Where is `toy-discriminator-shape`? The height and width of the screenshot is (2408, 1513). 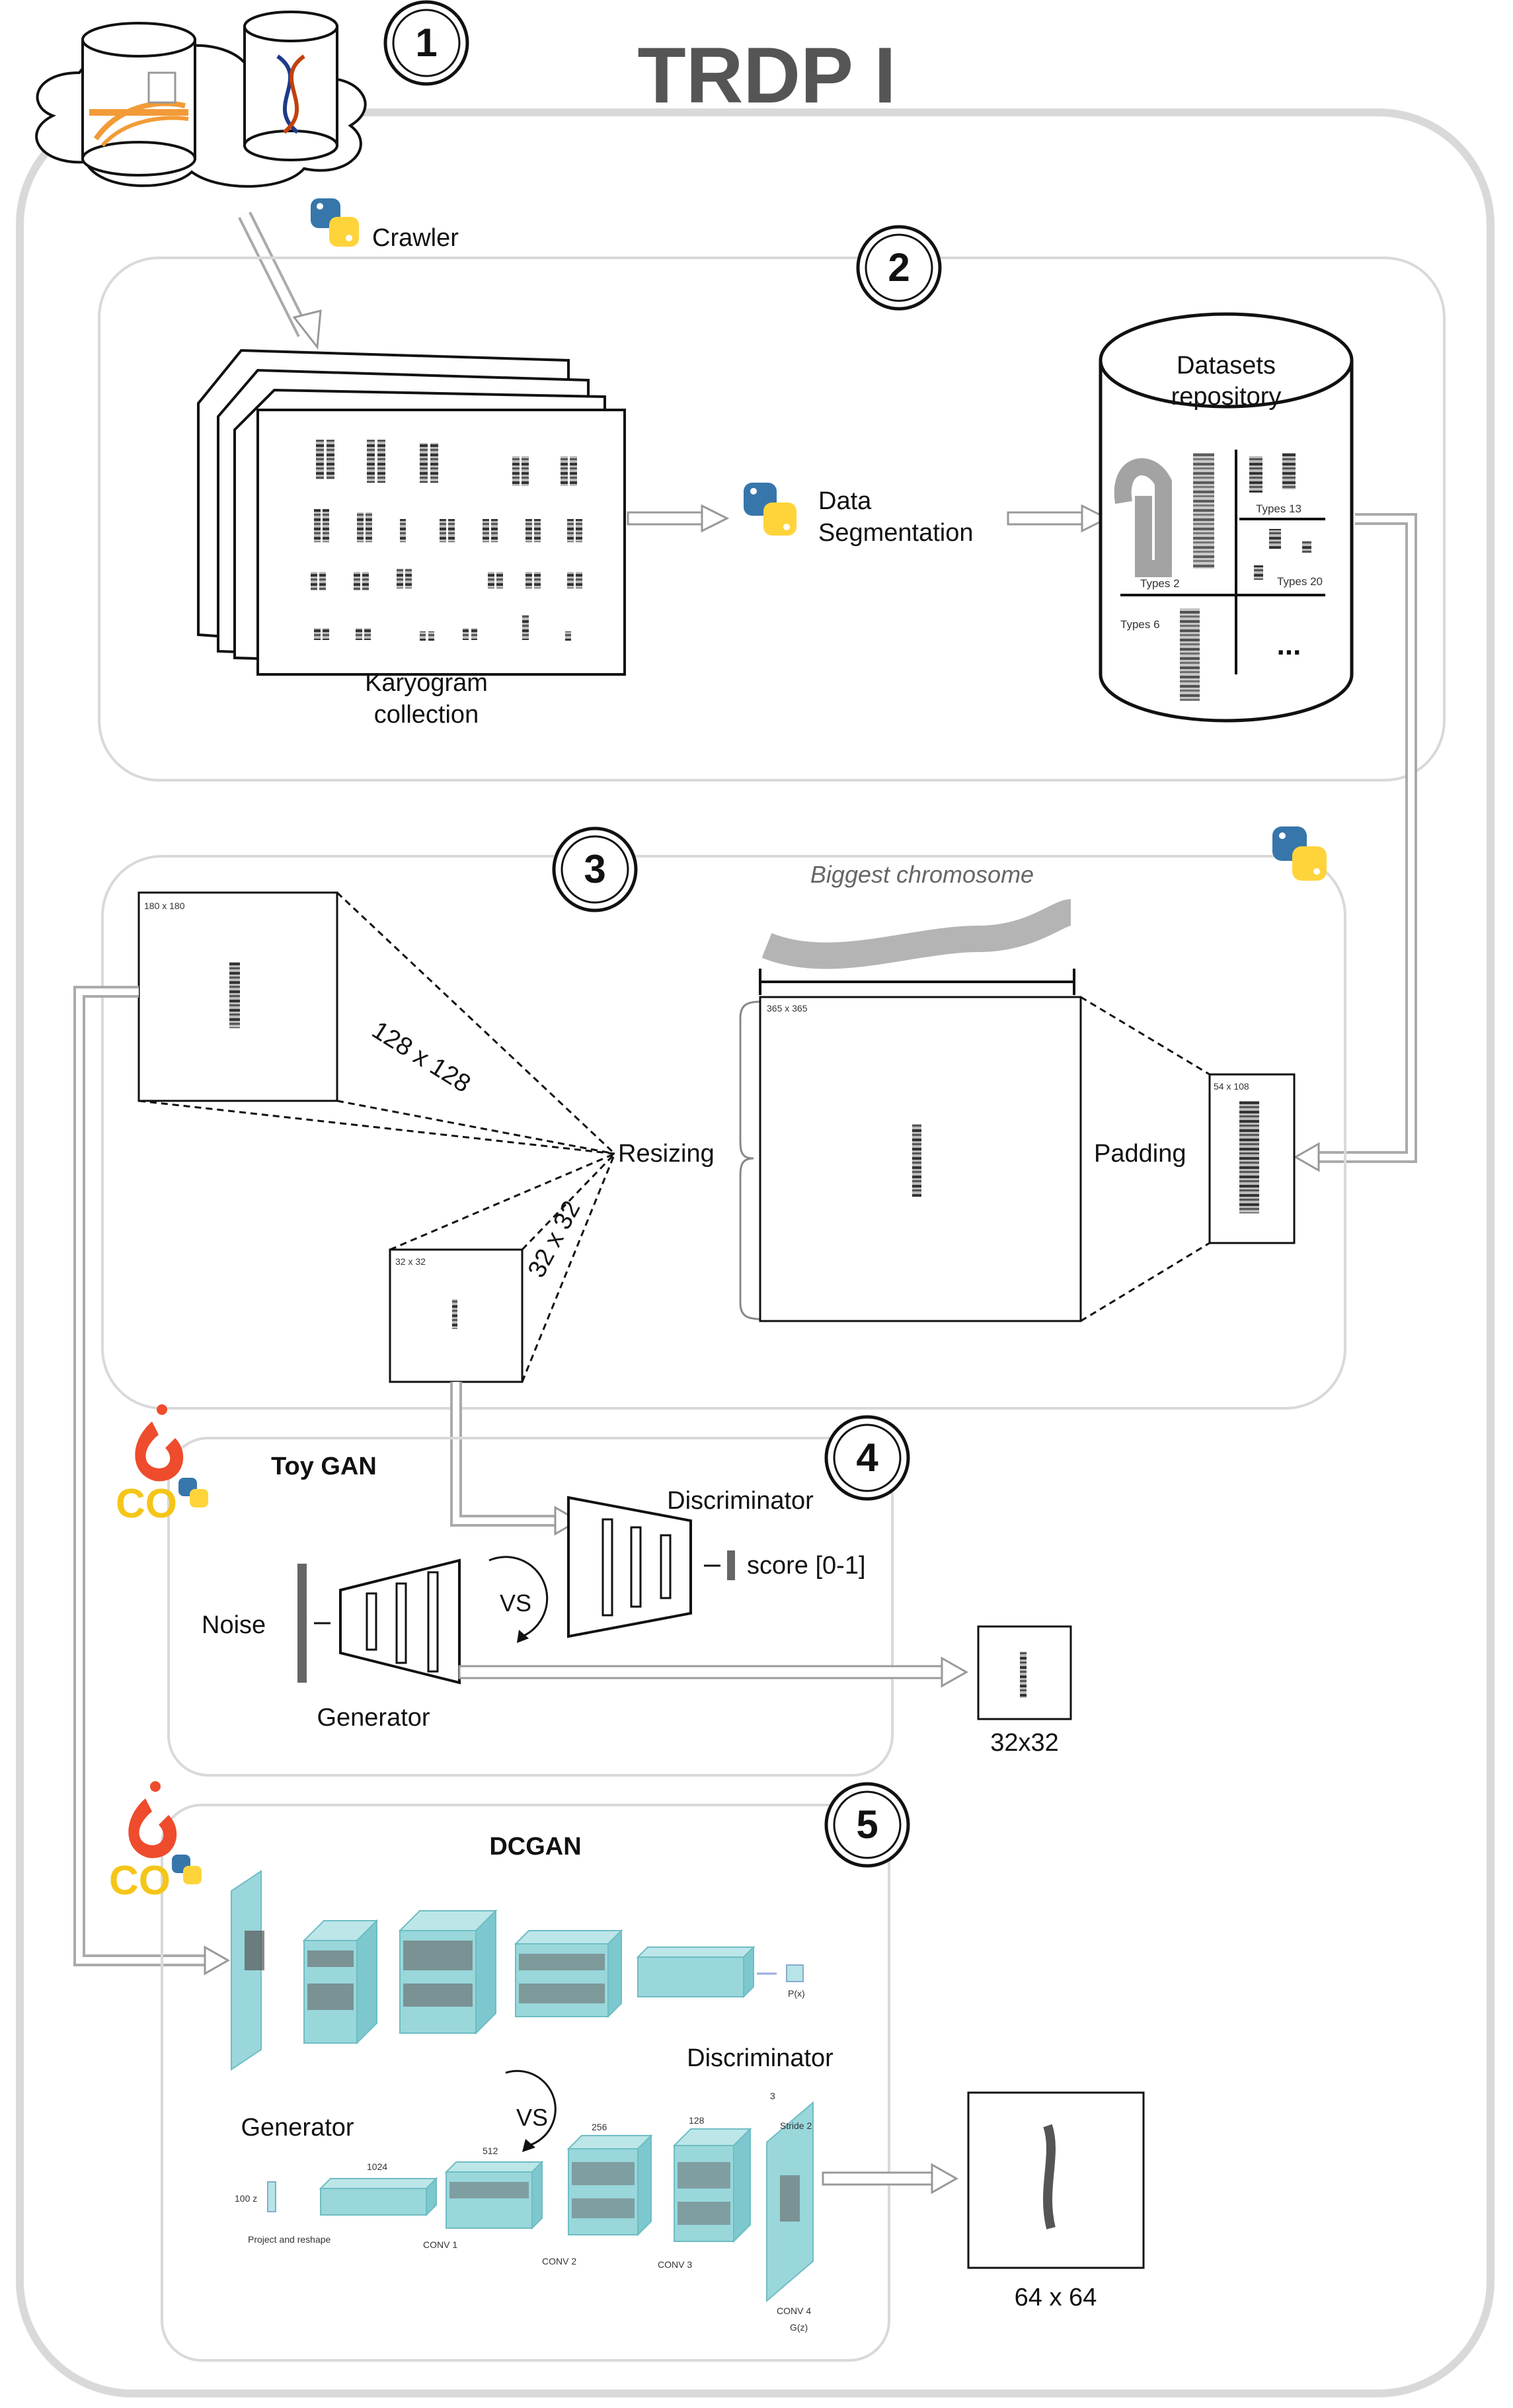 toy-discriminator-shape is located at coordinates (629, 1567).